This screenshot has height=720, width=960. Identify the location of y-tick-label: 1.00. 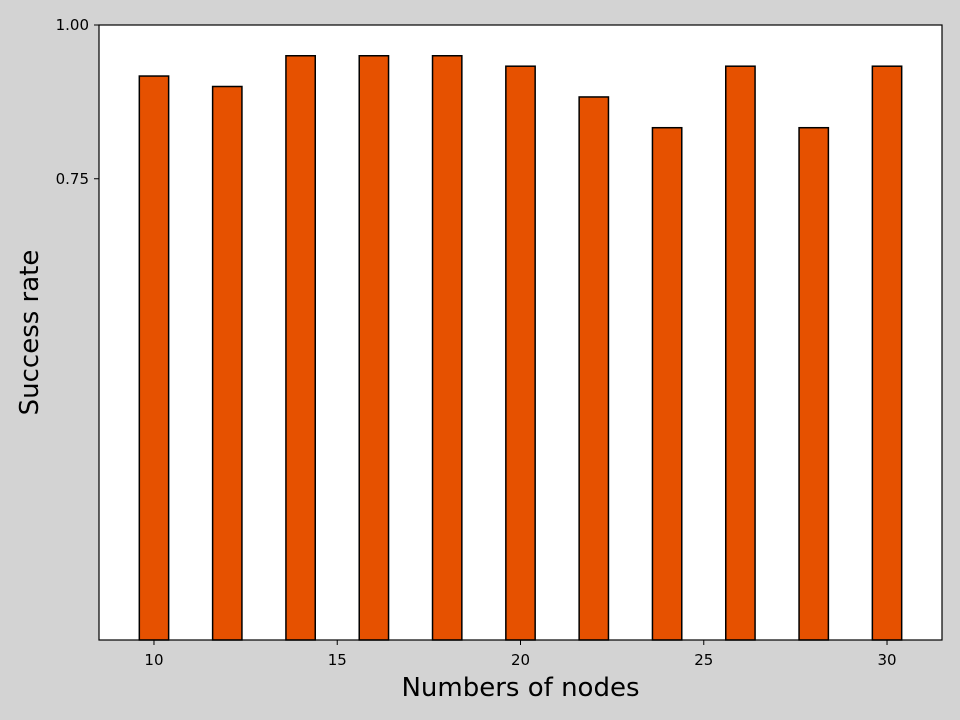
(72, 25).